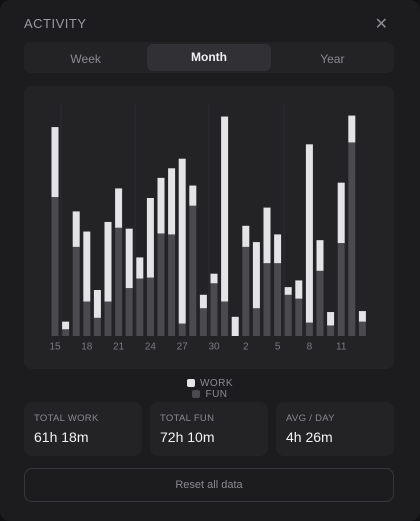  Describe the element at coordinates (119, 347) in the screenshot. I see `x-tick-label: 21` at that location.